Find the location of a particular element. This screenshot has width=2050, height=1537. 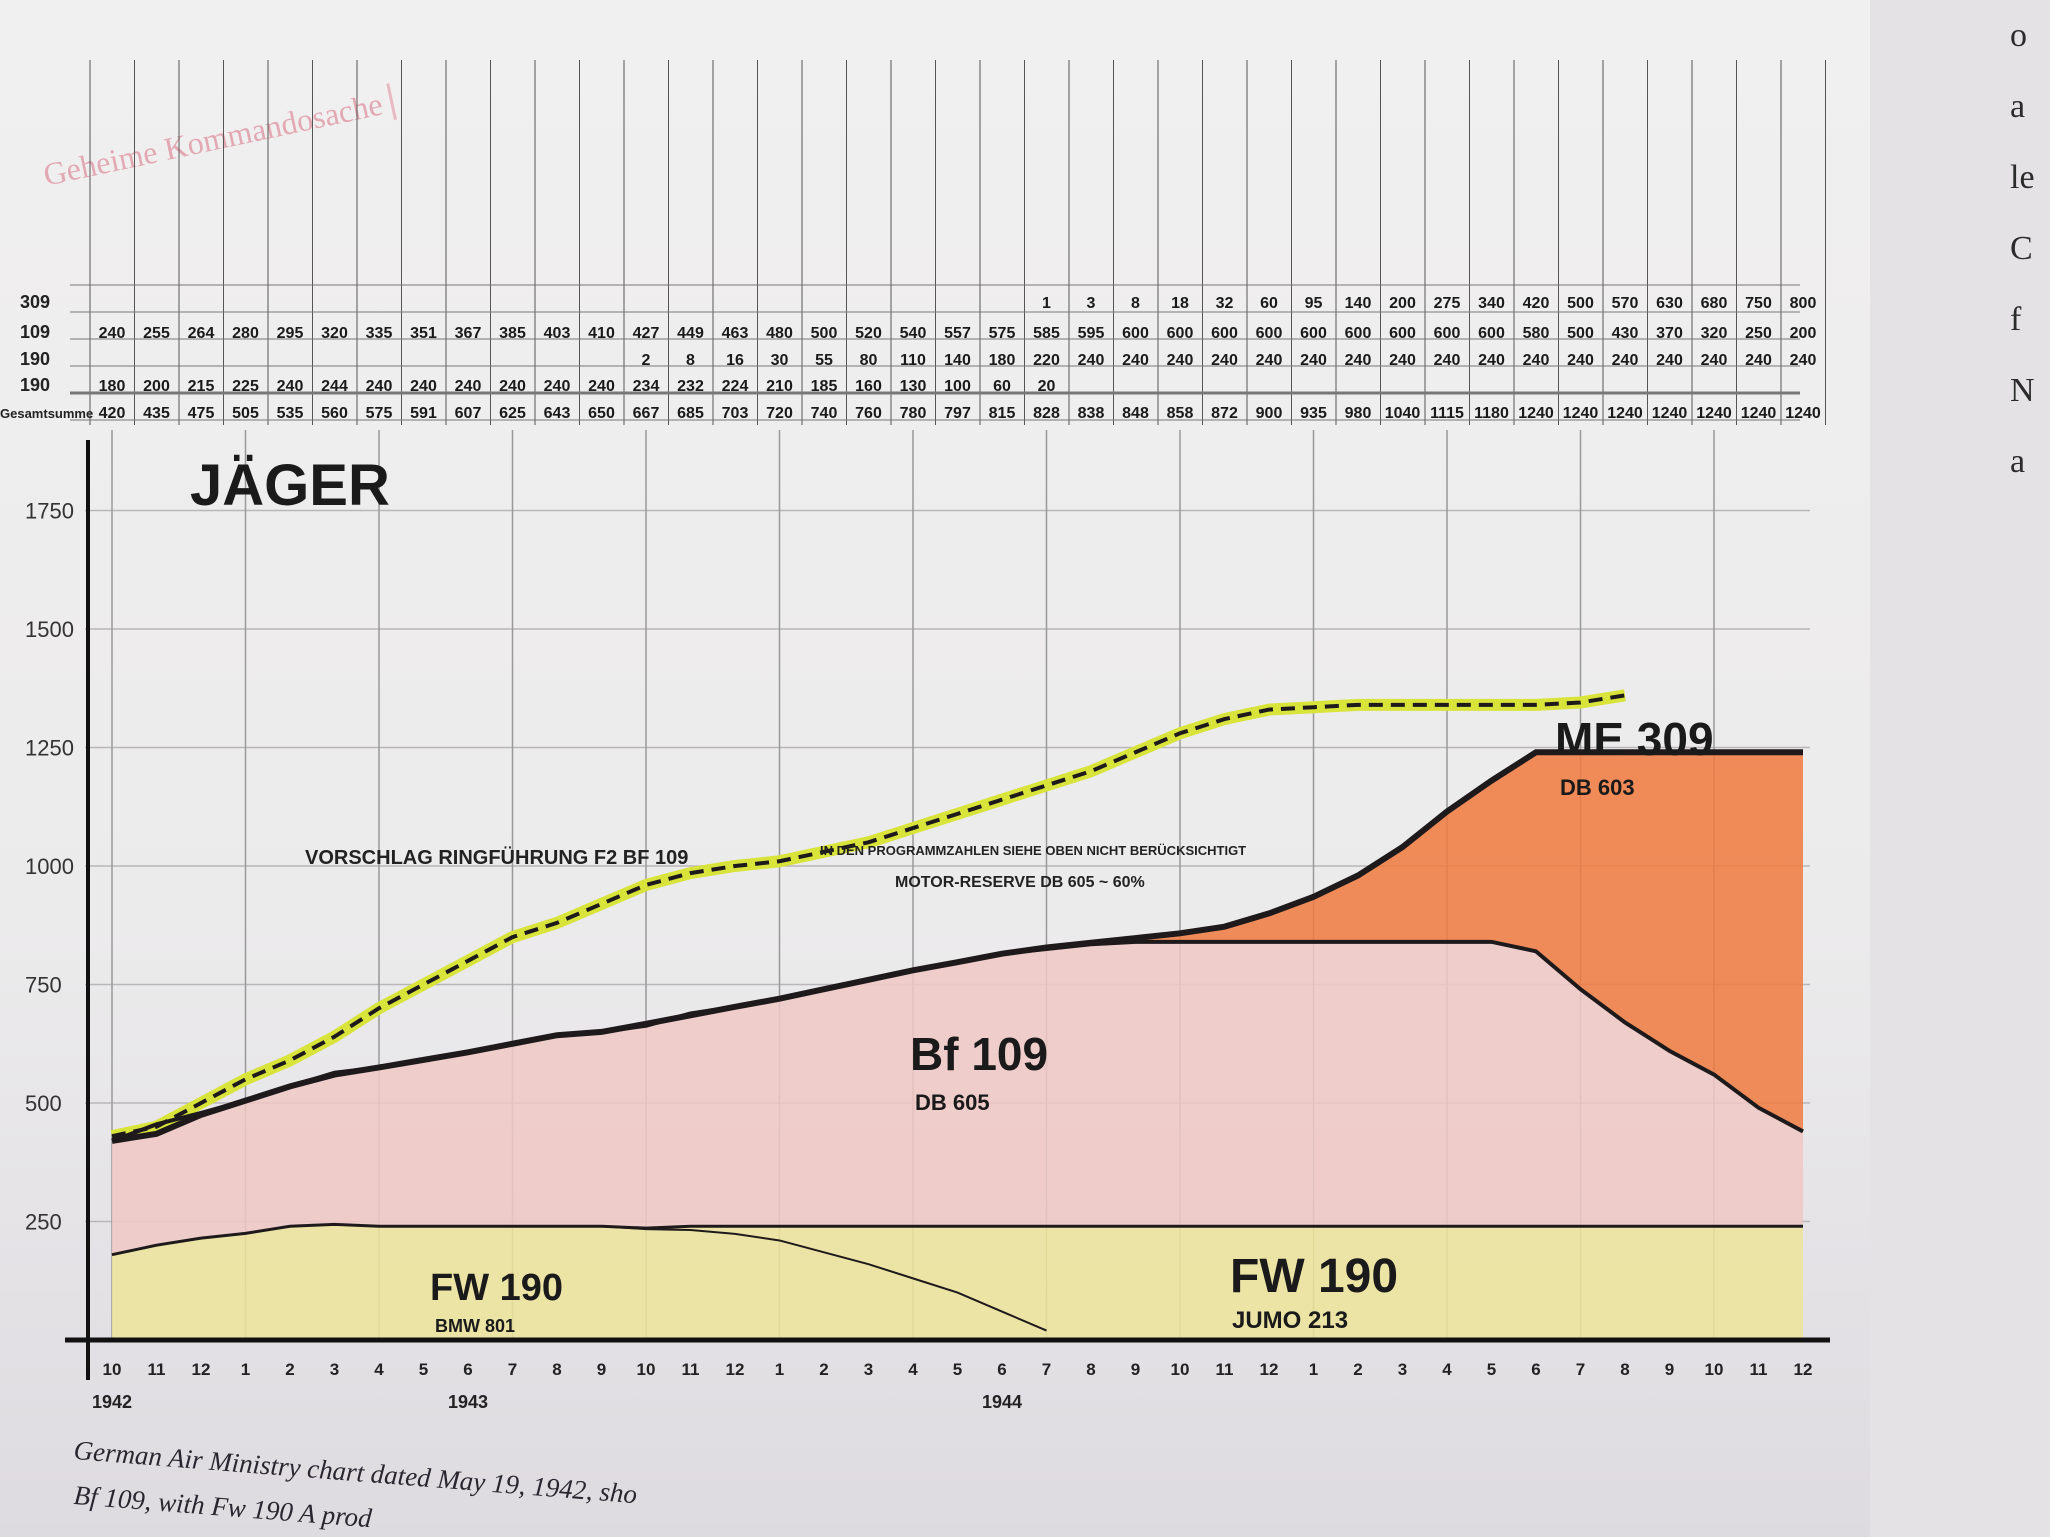

table-cell: 110 is located at coordinates (913, 360).